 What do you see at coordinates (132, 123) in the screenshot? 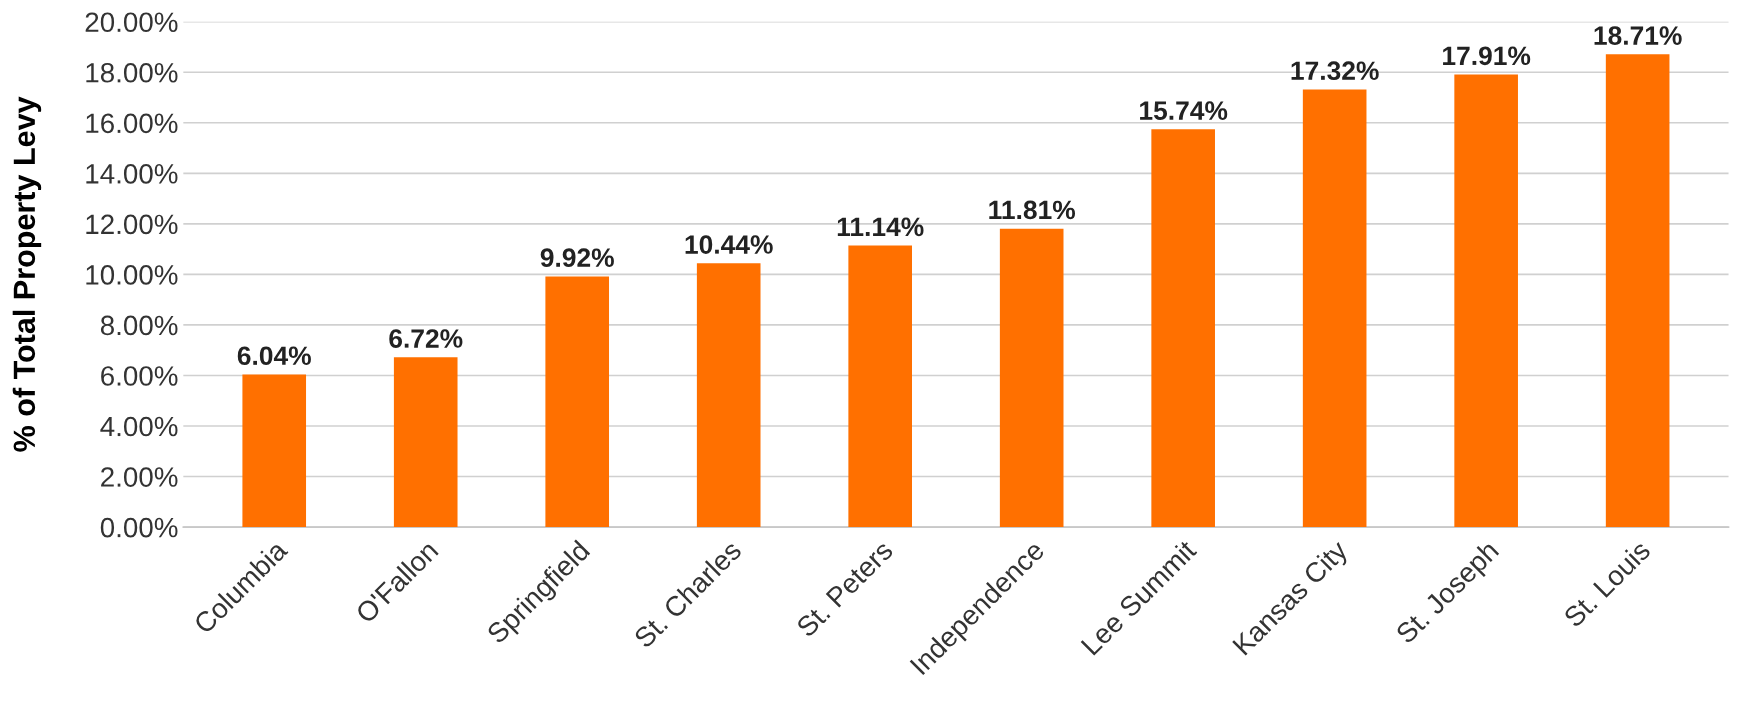
I see `y-tick-label: 16.00%` at bounding box center [132, 123].